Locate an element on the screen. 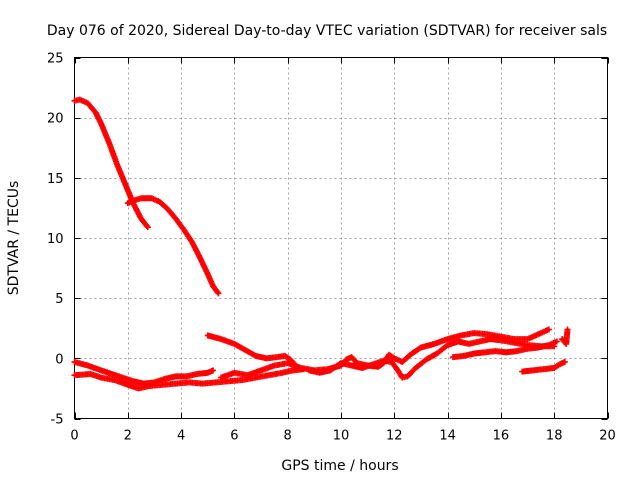 This screenshot has height=480, width=640. x-tick-label: 8 is located at coordinates (288, 436).